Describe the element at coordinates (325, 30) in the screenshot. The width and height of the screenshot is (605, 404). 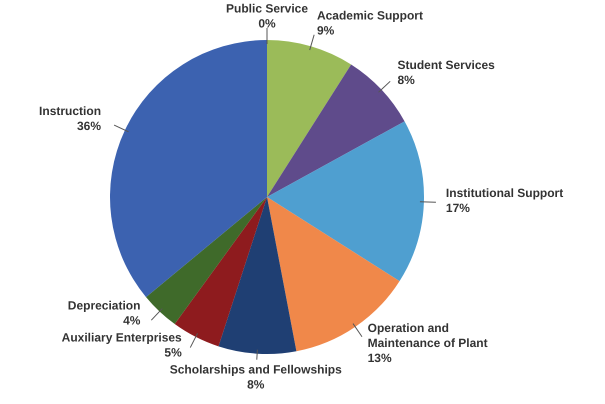
I see `data-label: 9%` at that location.